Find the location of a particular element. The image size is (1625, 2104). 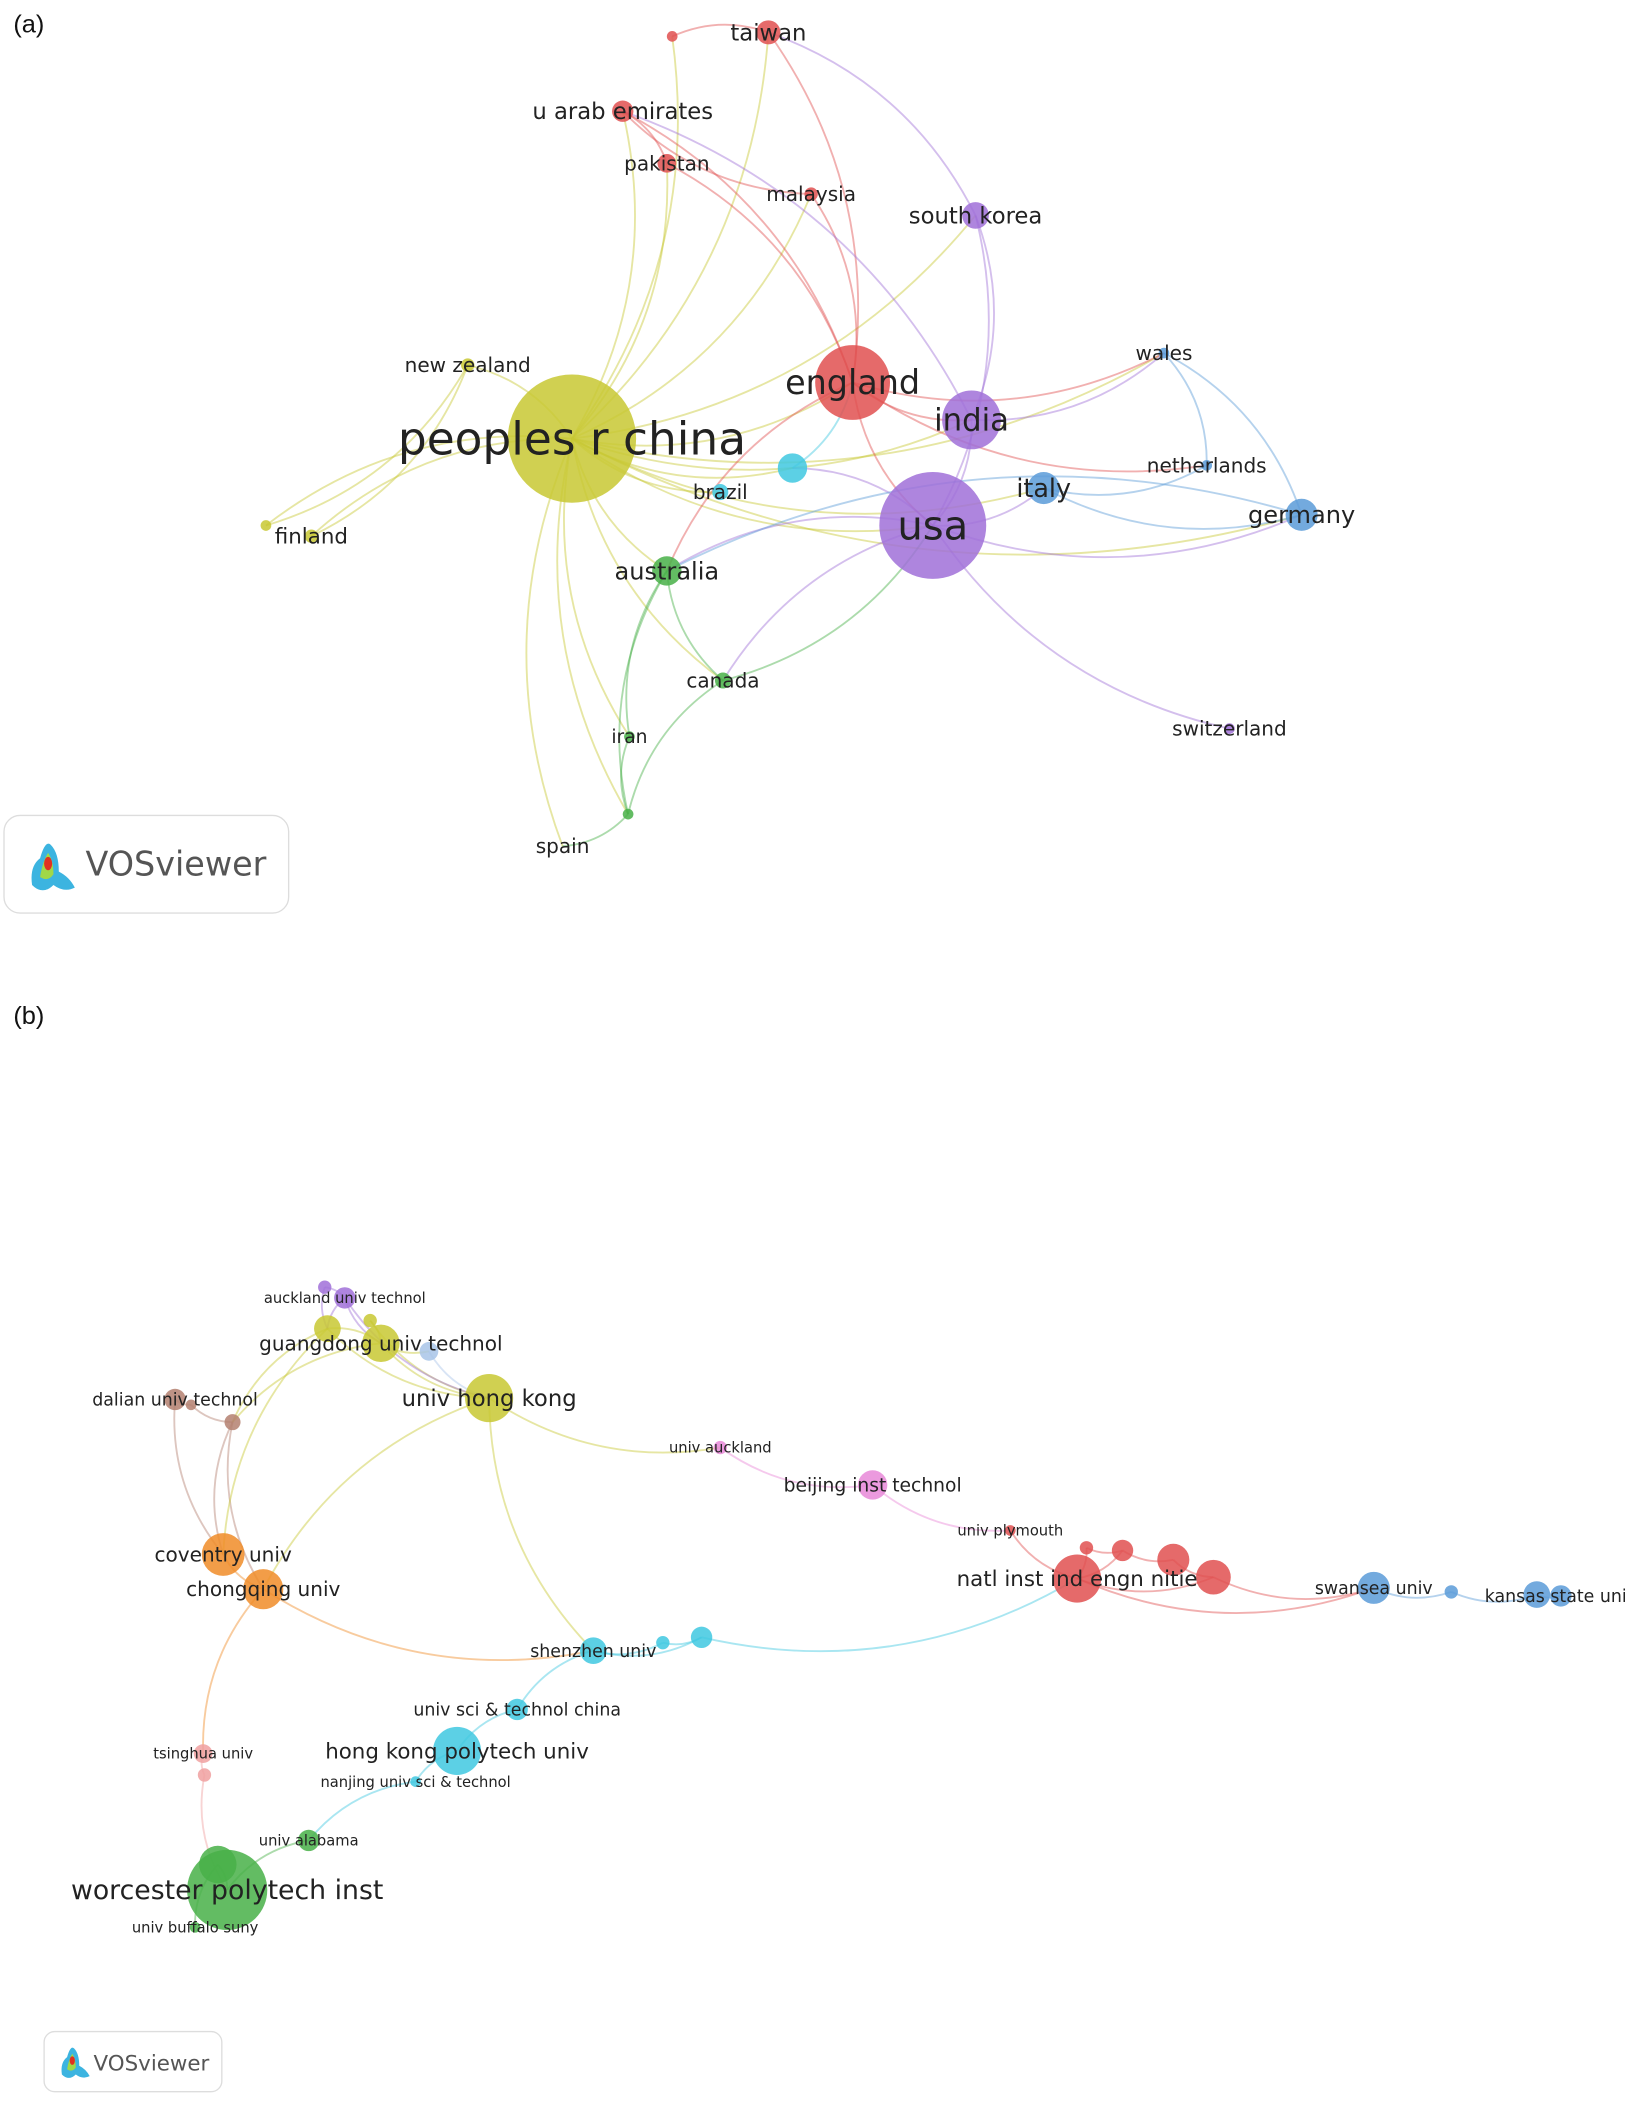

node-pakistan is located at coordinates (667, 163).